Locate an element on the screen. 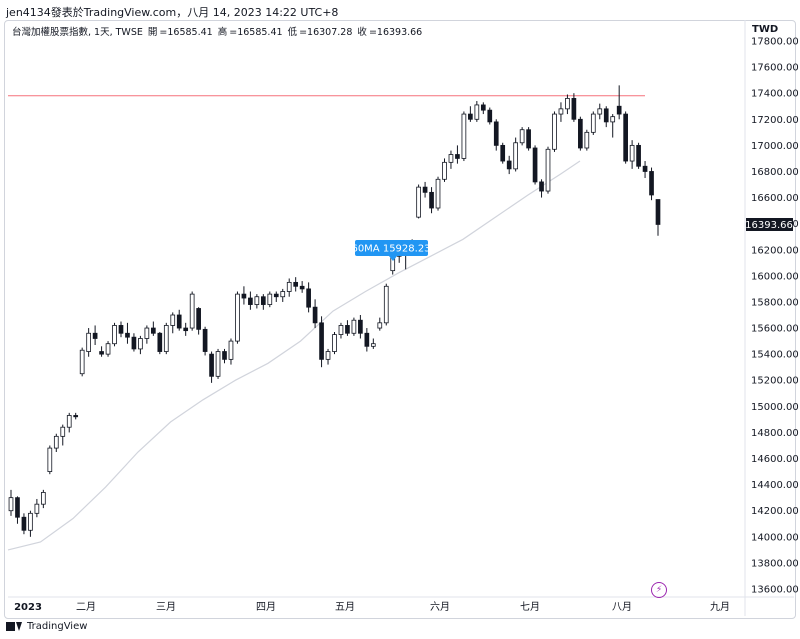 The image size is (800, 639). x-axis: 2023 二月 三月 四月 五月 六月 七月 八月 九月 is located at coordinates (372, 607).